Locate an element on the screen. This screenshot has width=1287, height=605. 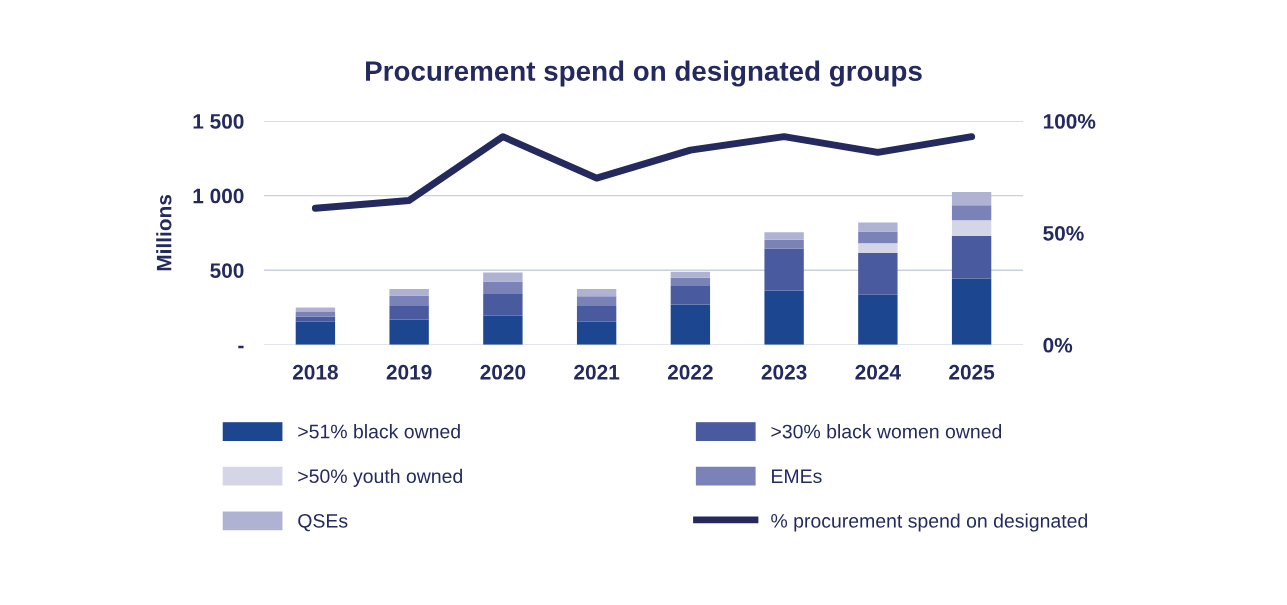
x-tick-label: 2019 is located at coordinates (409, 372).